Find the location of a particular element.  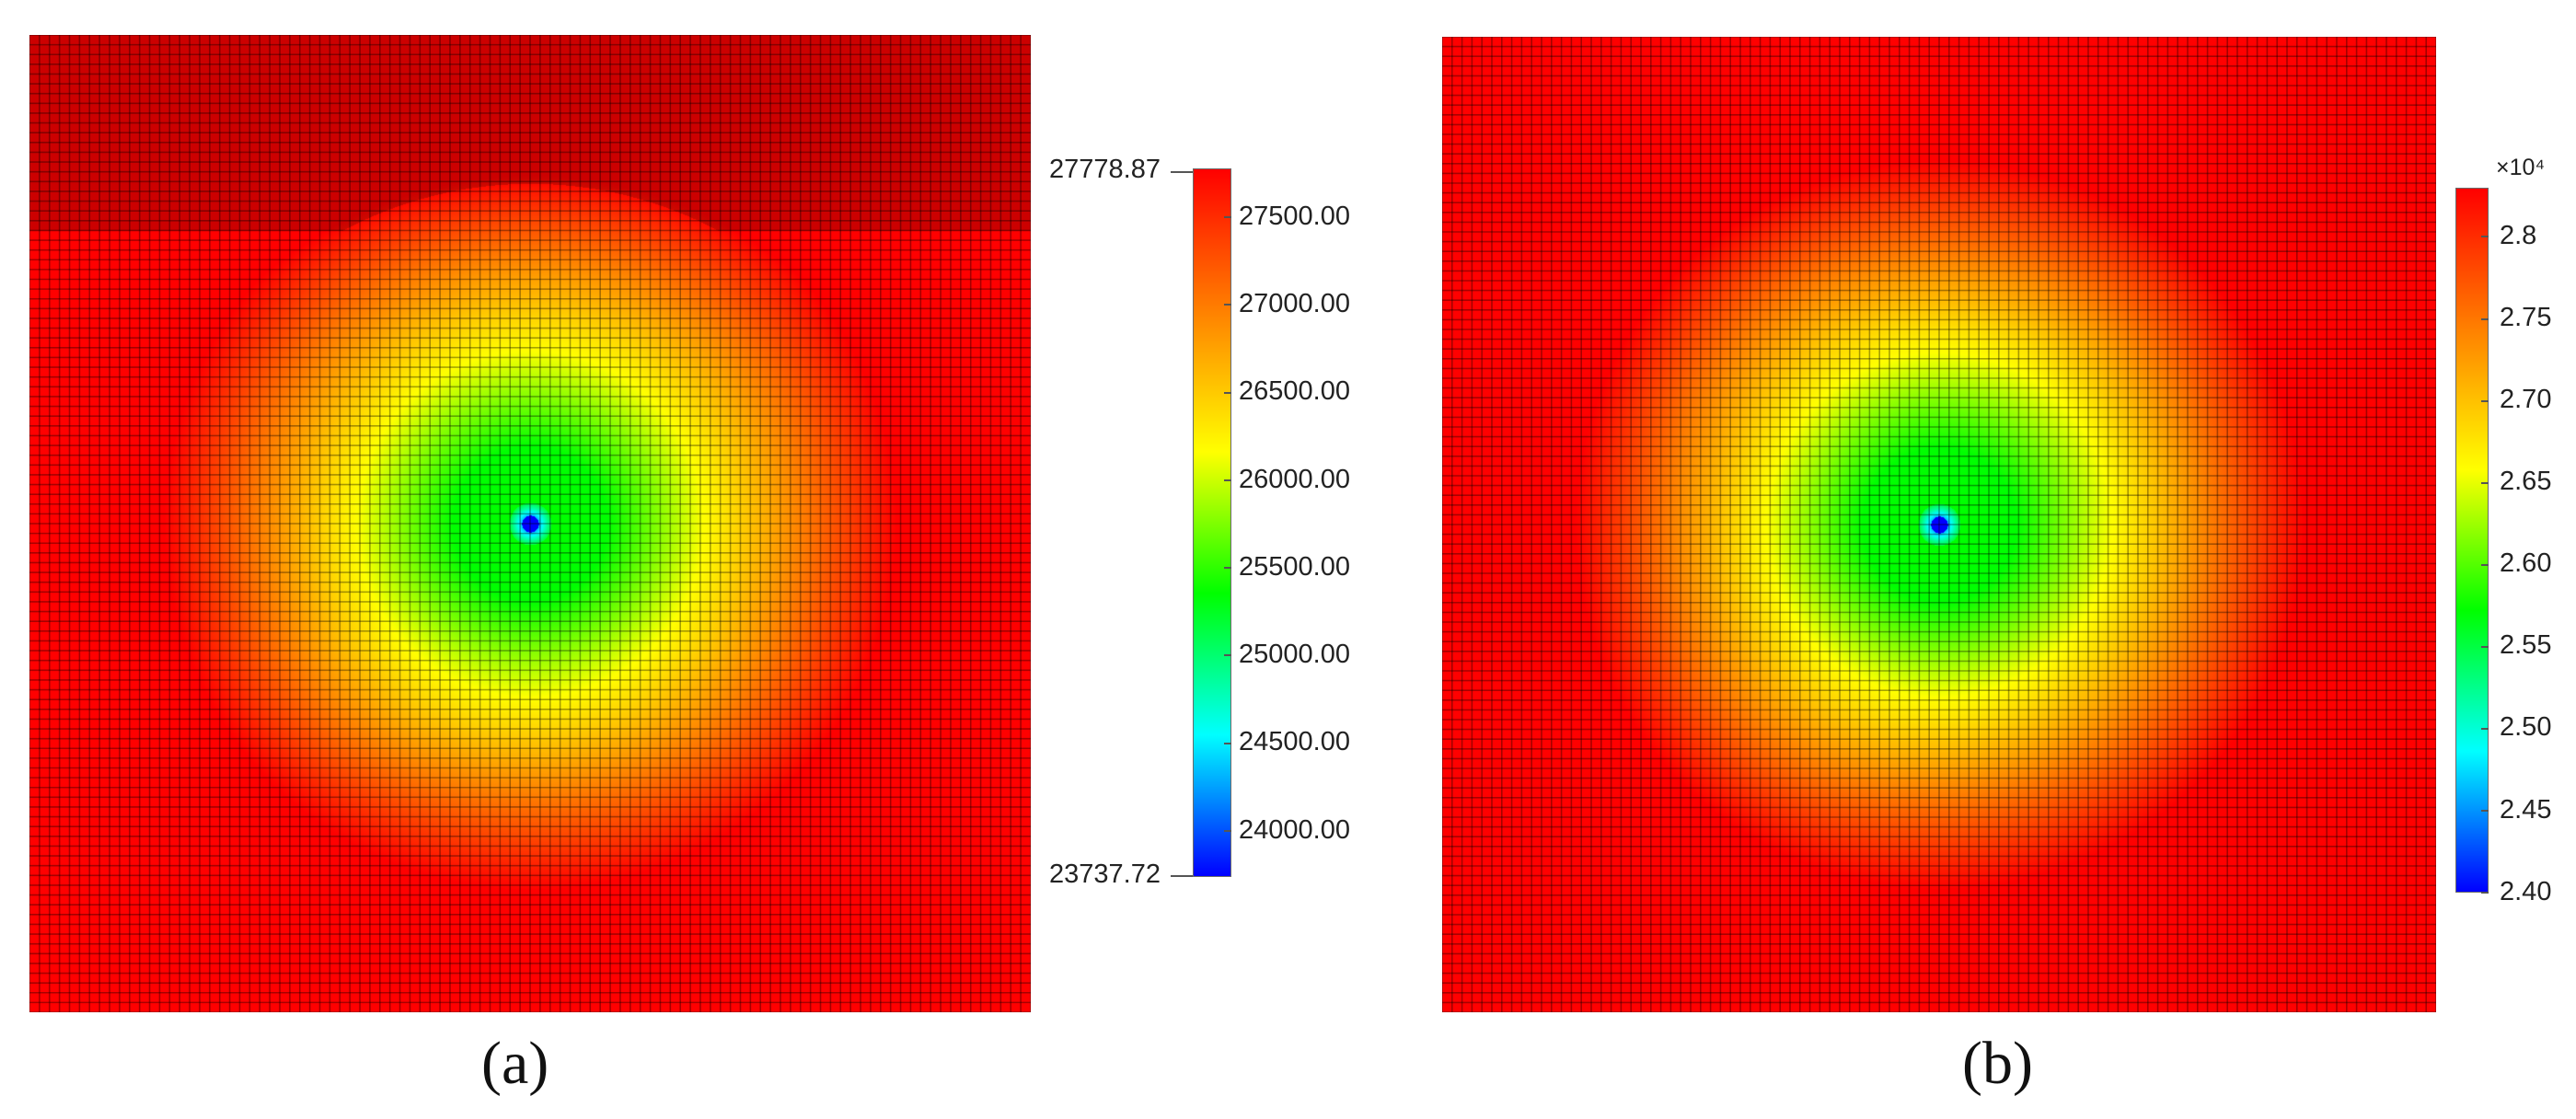

colorbar-tick-label: 2.70 is located at coordinates (2526, 400).